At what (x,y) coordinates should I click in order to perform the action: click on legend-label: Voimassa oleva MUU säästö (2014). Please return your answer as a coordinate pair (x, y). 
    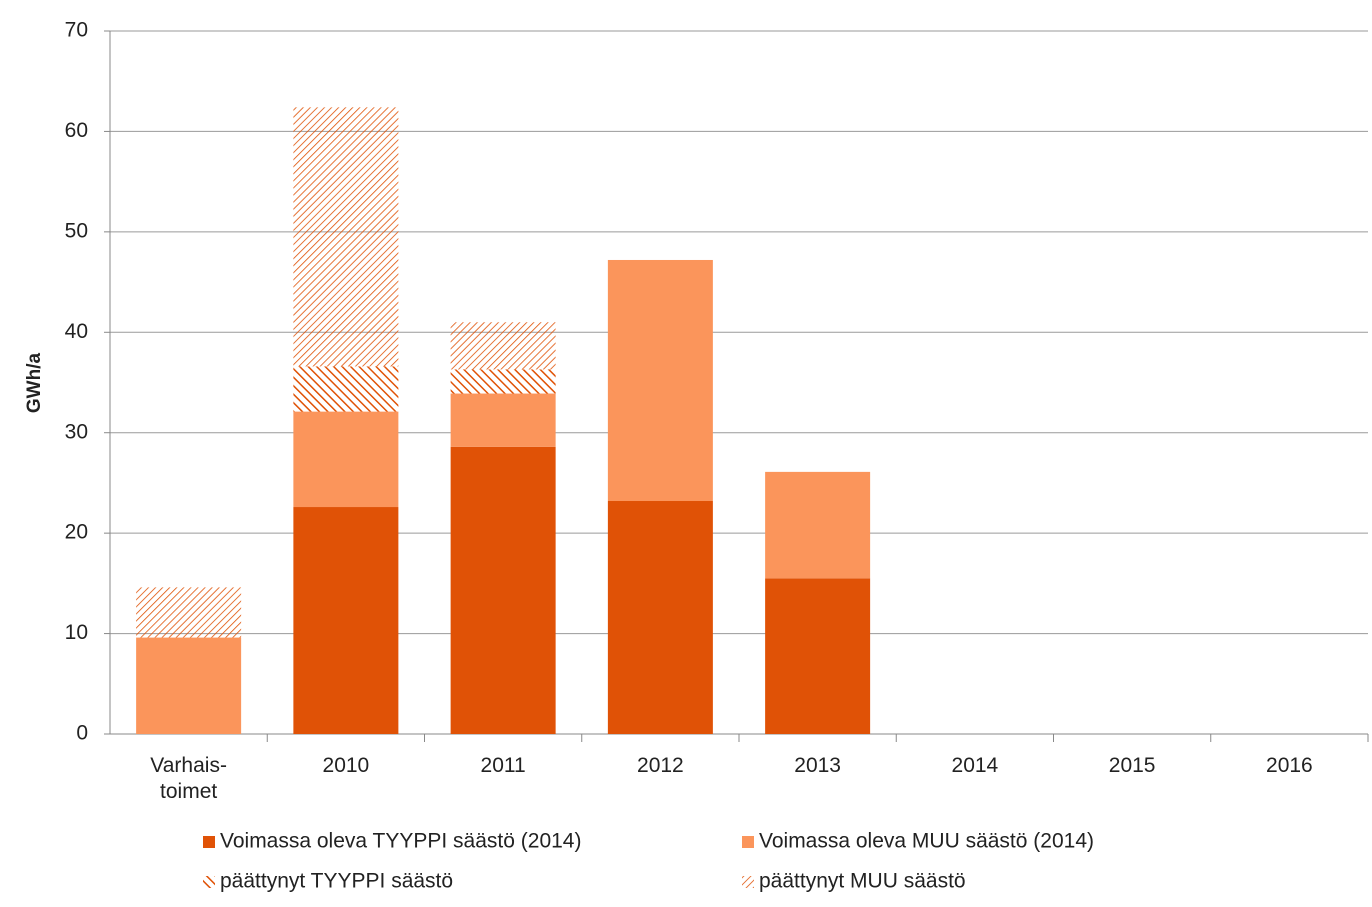
    Looking at the image, I should click on (926, 841).